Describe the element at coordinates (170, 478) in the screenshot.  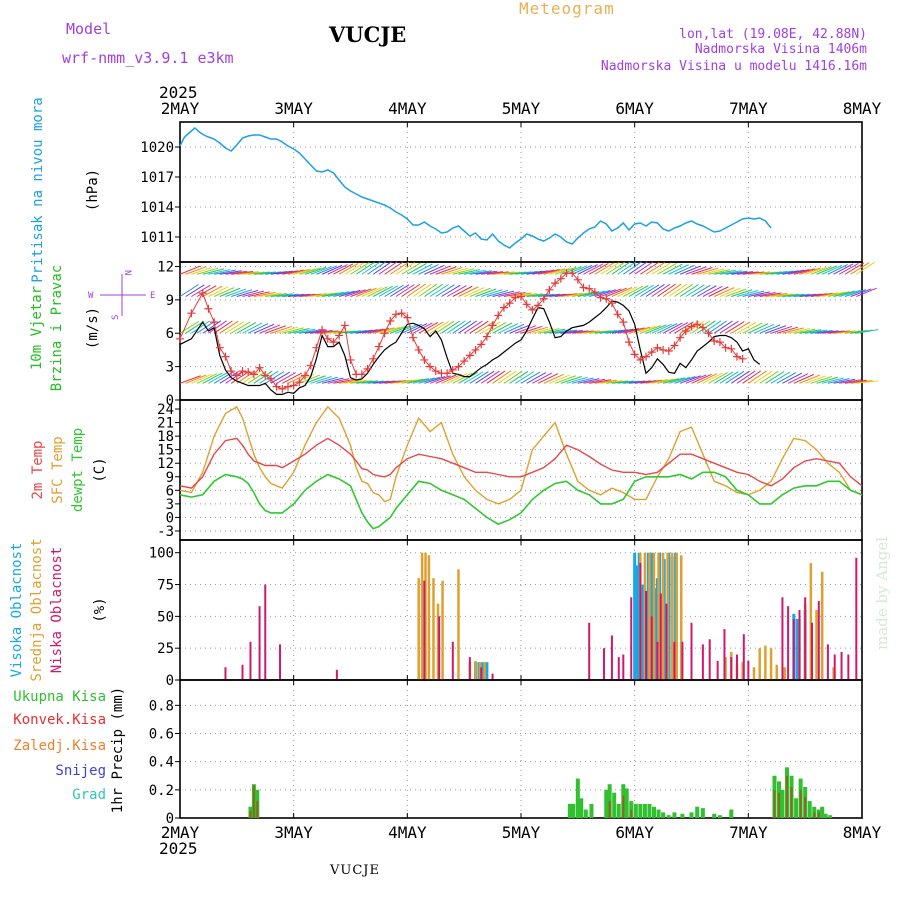
I see `temperature-ytick-label: 9` at that location.